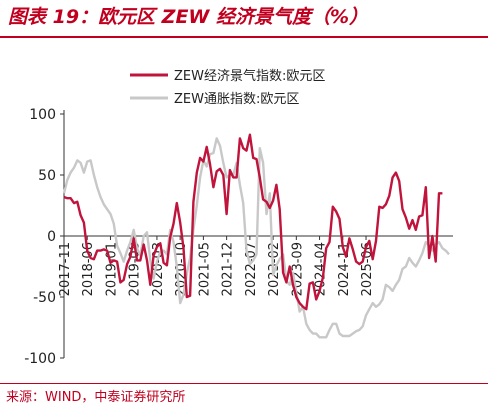 Image resolution: width=488 pixels, height=411 pixels. Describe the element at coordinates (65, 269) in the screenshot. I see `x-tick-label: 2017-11` at that location.